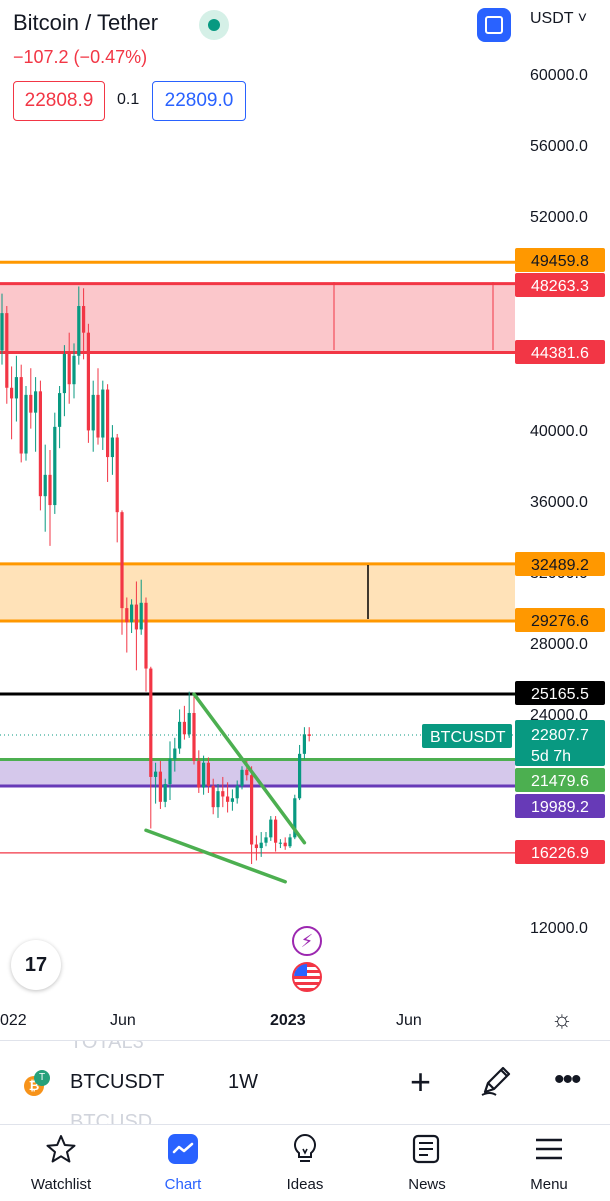  I want to click on previous-symbol: TOTAL3, so click(107, 1046).